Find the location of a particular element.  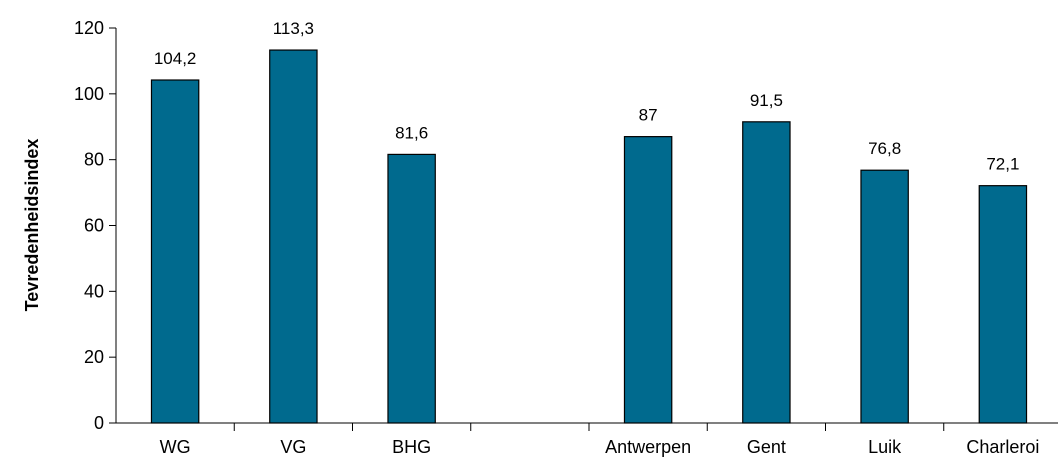

x-tick-label: Charleroi is located at coordinates (1002, 447).